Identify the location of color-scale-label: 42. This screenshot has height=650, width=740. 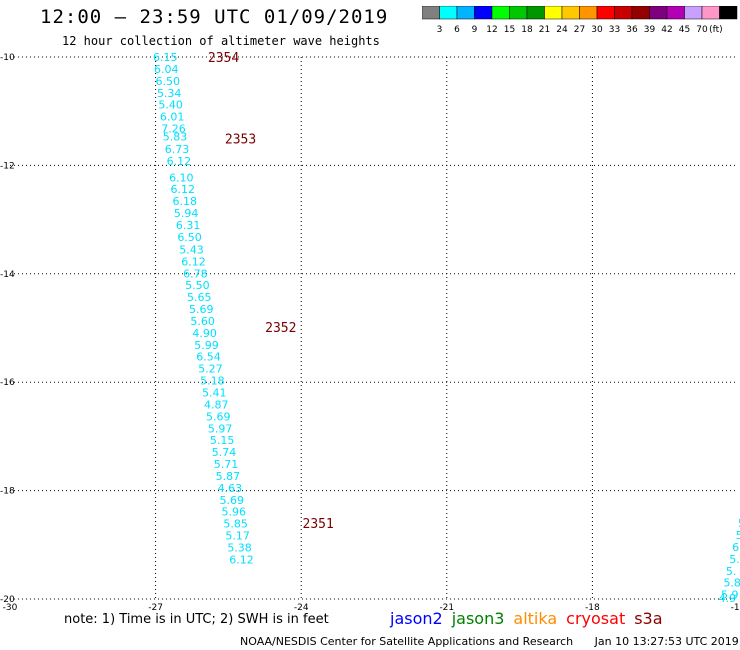
(666, 30).